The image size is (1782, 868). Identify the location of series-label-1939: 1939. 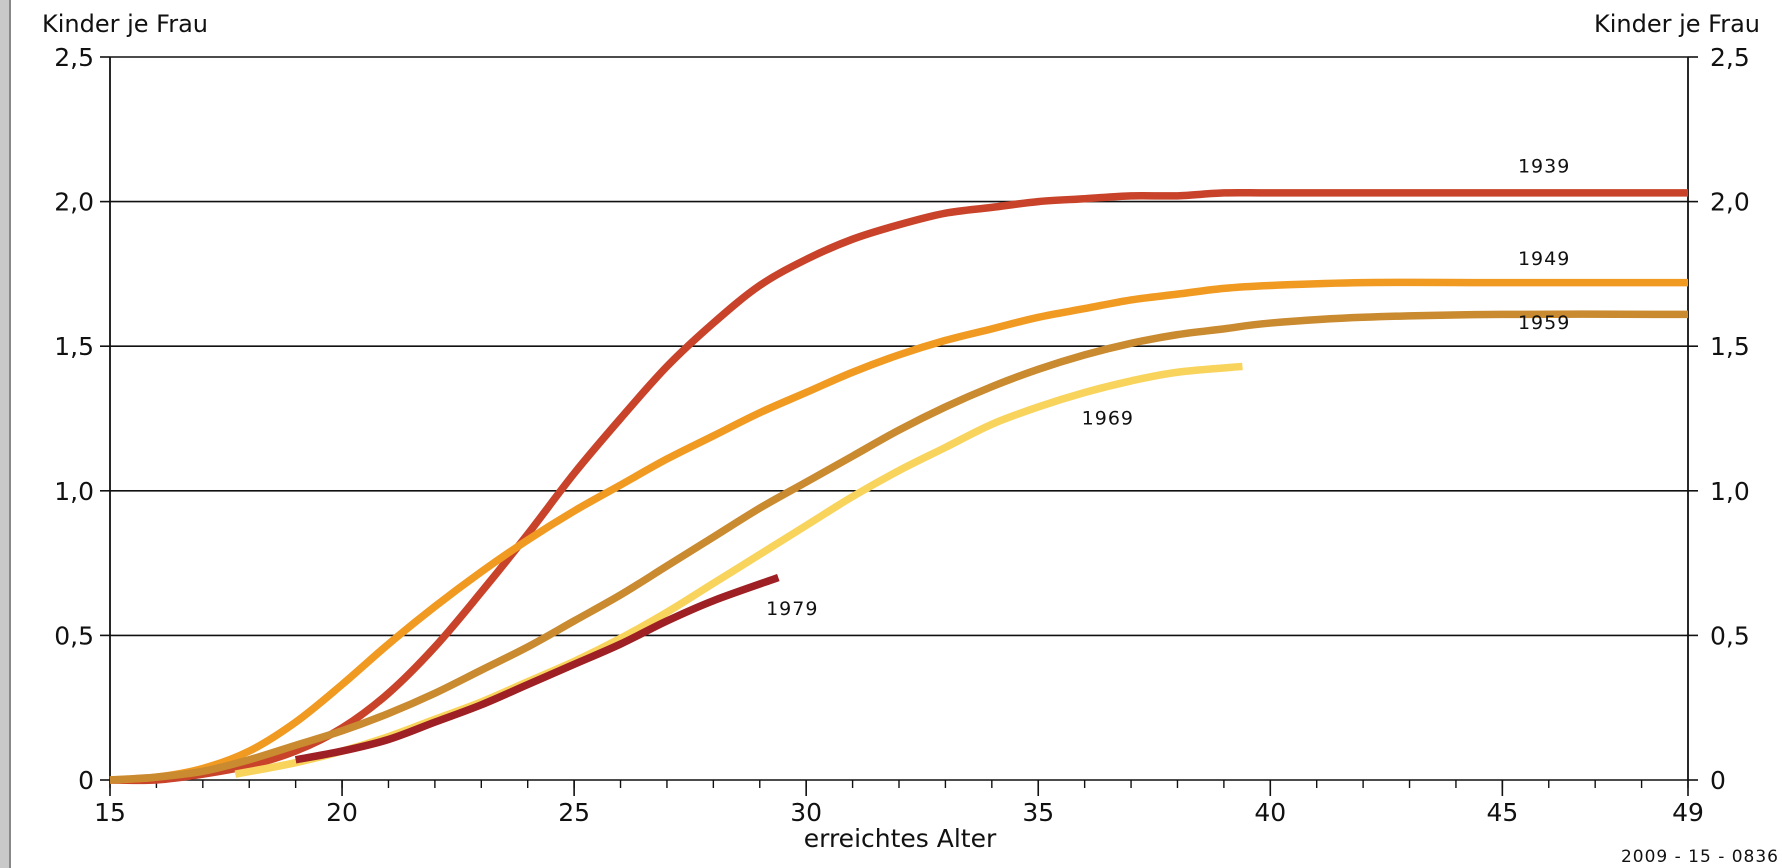
(1544, 167).